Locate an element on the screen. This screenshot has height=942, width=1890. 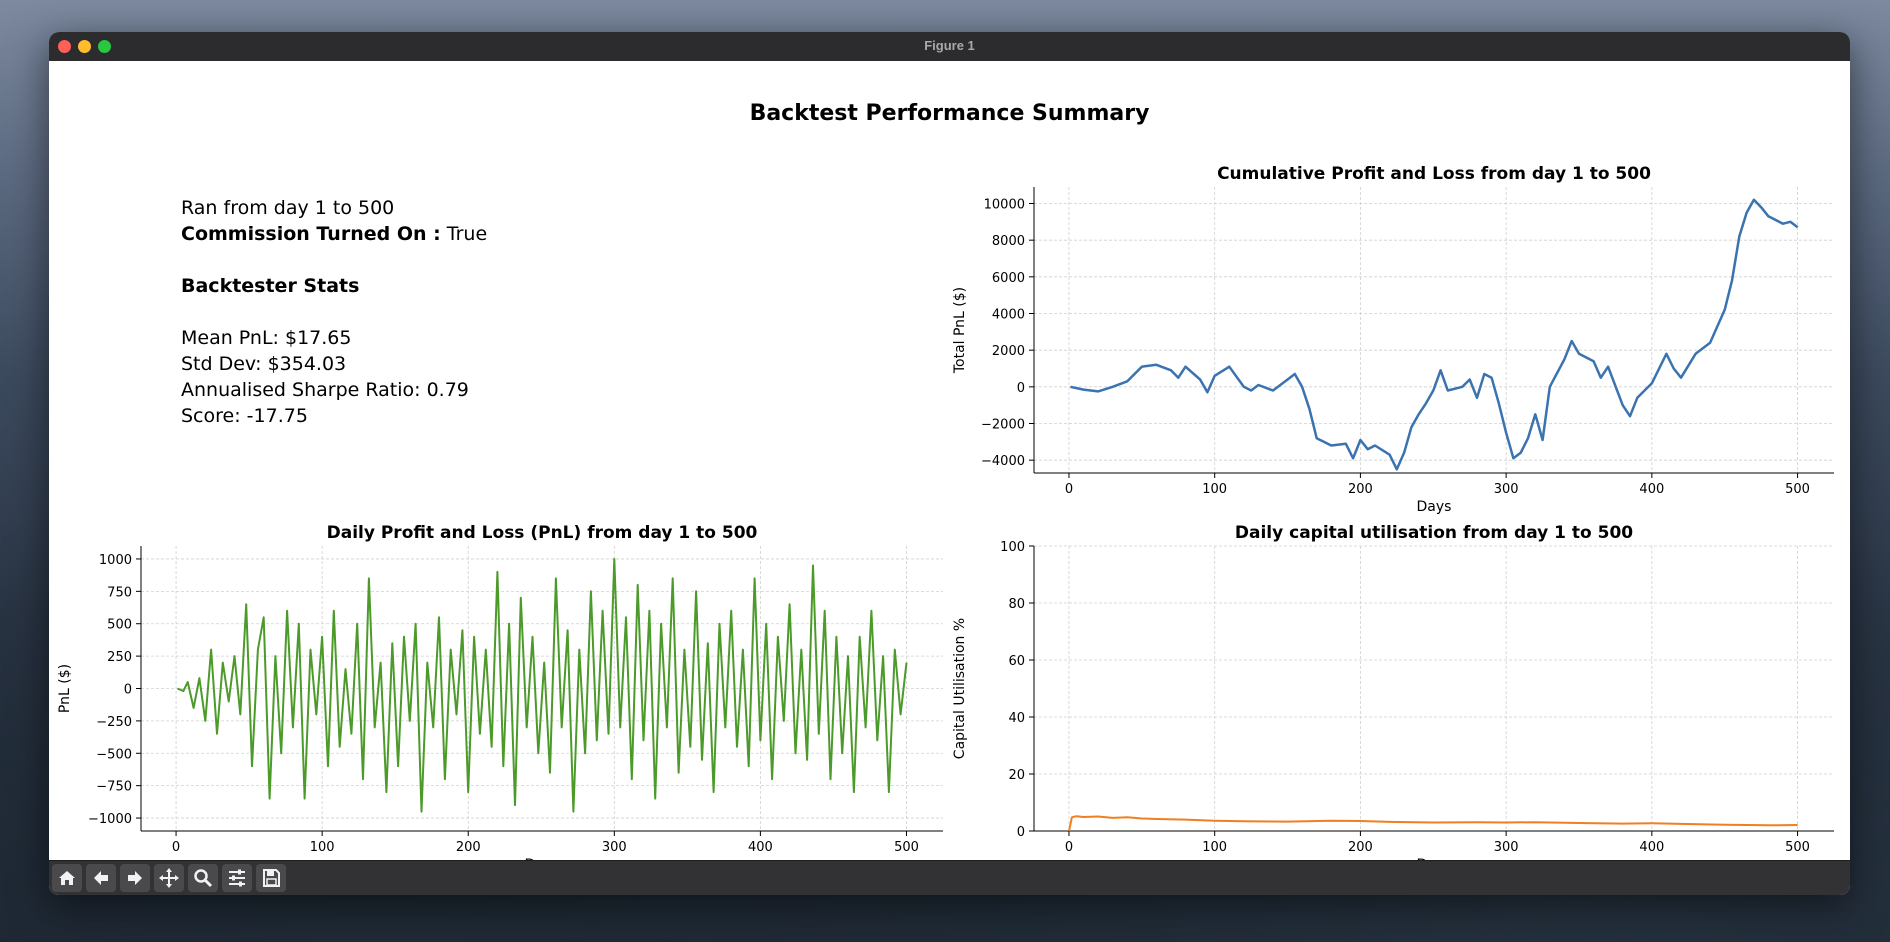
save-icon is located at coordinates (271, 878).